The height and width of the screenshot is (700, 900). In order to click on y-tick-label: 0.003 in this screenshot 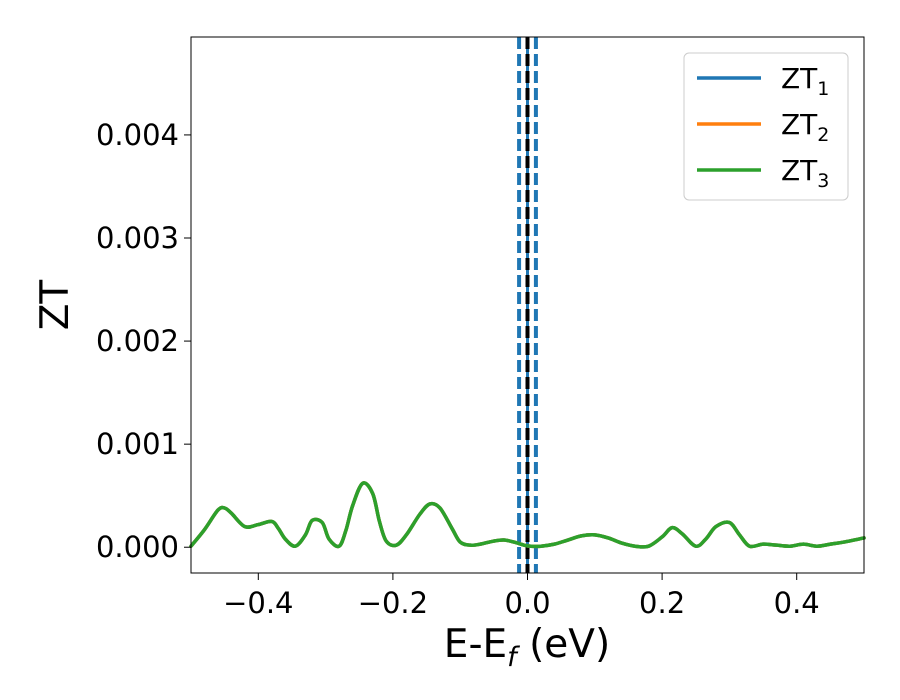, I will do `click(137, 238)`.